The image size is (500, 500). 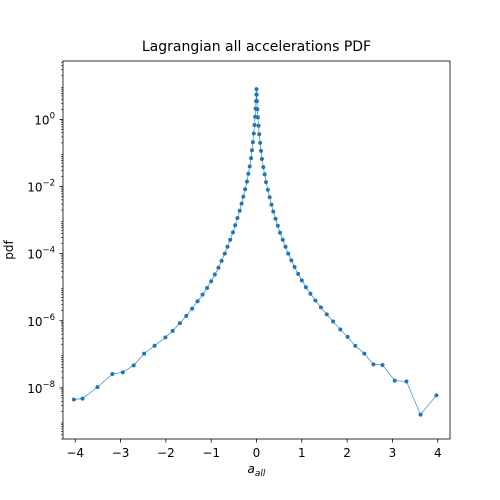 I want to click on x-tick-label: 4, so click(x=438, y=453).